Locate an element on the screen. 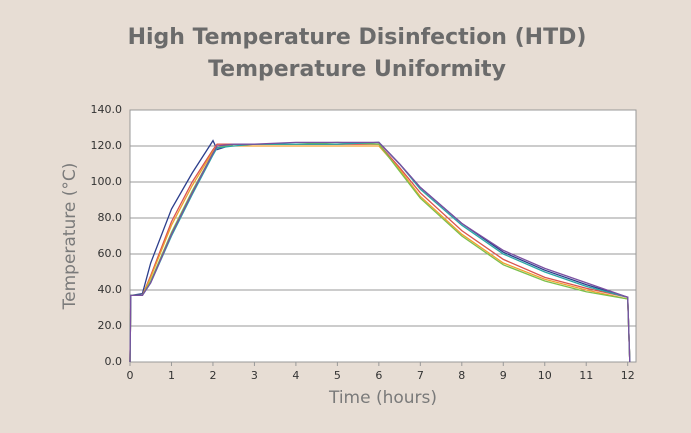 Image resolution: width=691 pixels, height=433 pixels. y-tick-label: 140.0 is located at coordinates (107, 109).